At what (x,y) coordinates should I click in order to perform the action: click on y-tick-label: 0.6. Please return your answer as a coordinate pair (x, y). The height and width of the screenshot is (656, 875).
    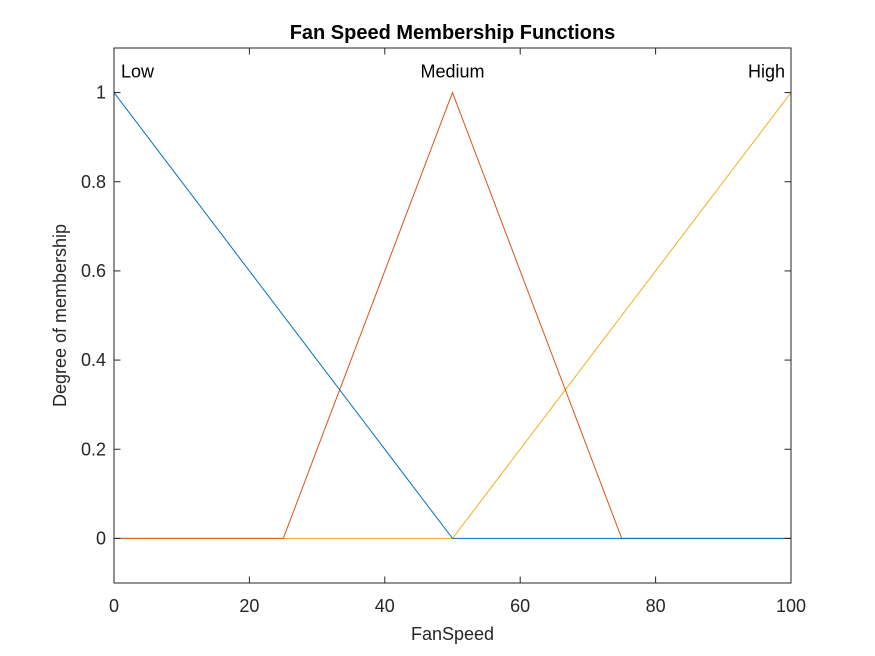
    Looking at the image, I should click on (93, 271).